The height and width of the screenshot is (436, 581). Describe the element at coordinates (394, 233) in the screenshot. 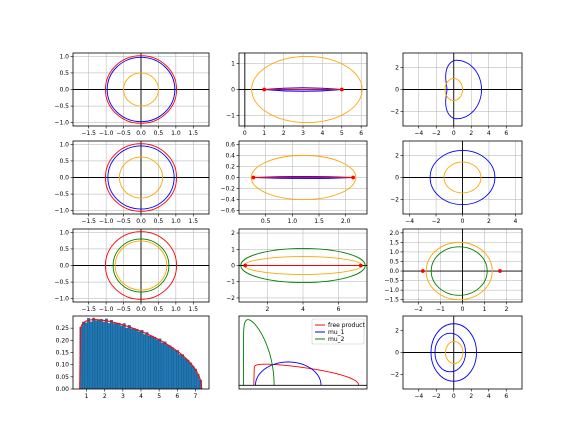

I see `y-tick-label: 2.0` at that location.